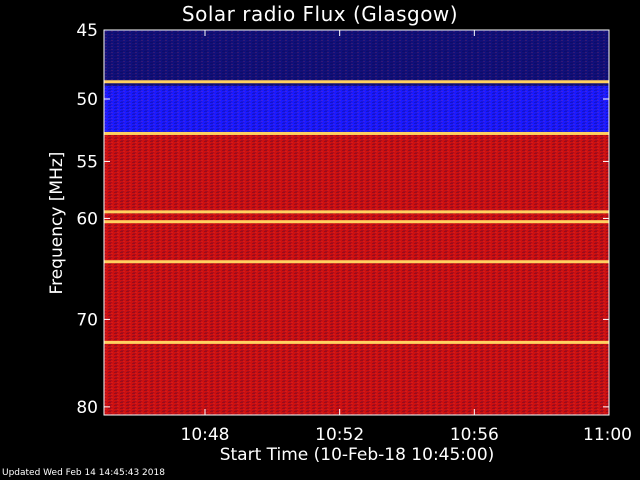 The image size is (640, 480). Describe the element at coordinates (87, 408) in the screenshot. I see `y-tick-label: 80` at that location.